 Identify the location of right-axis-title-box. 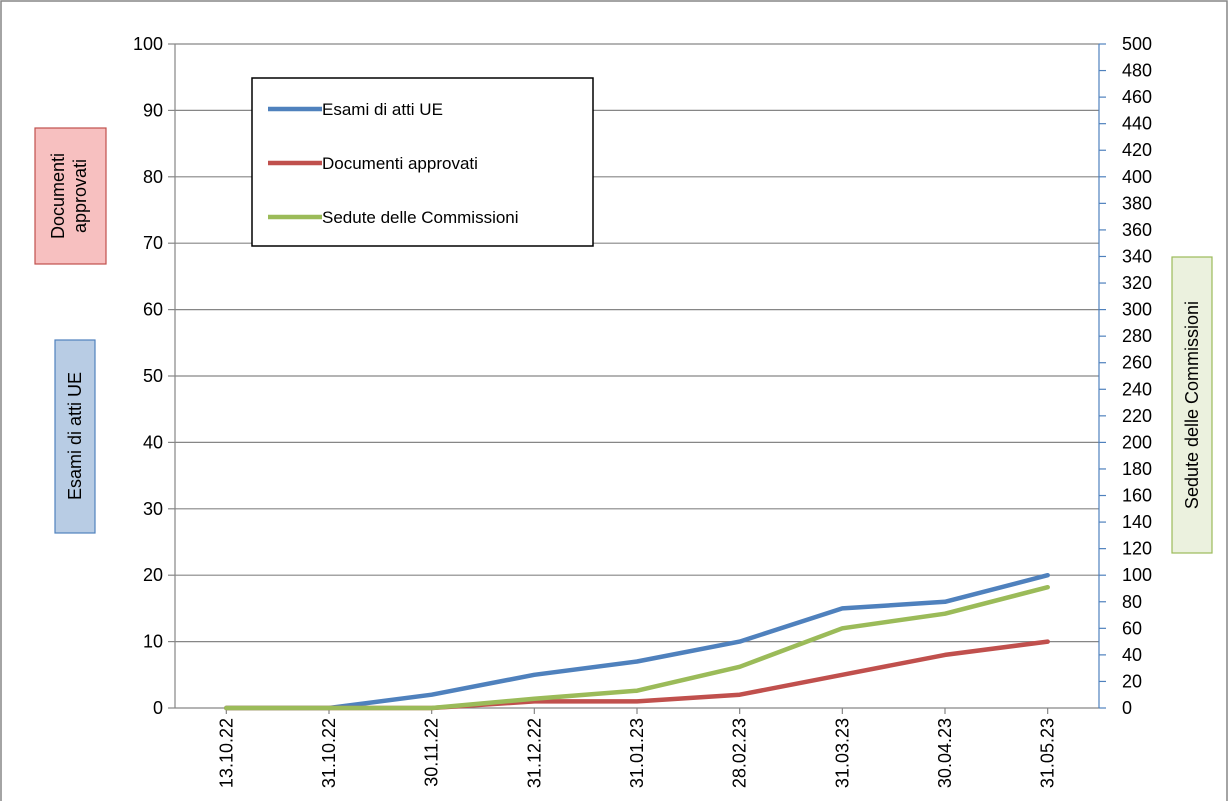
(1192, 405).